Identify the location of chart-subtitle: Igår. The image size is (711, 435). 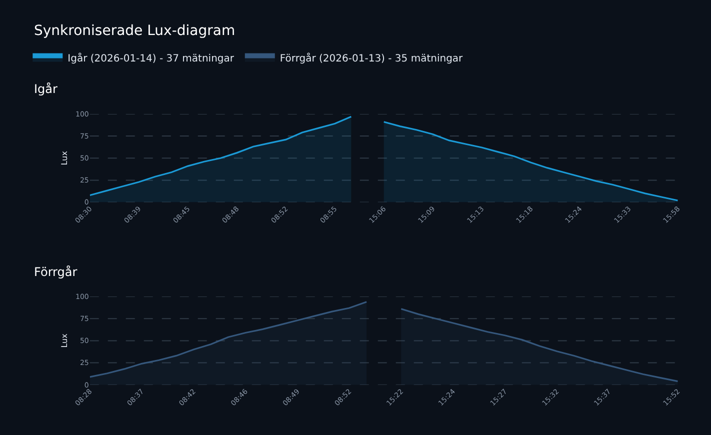
(46, 89).